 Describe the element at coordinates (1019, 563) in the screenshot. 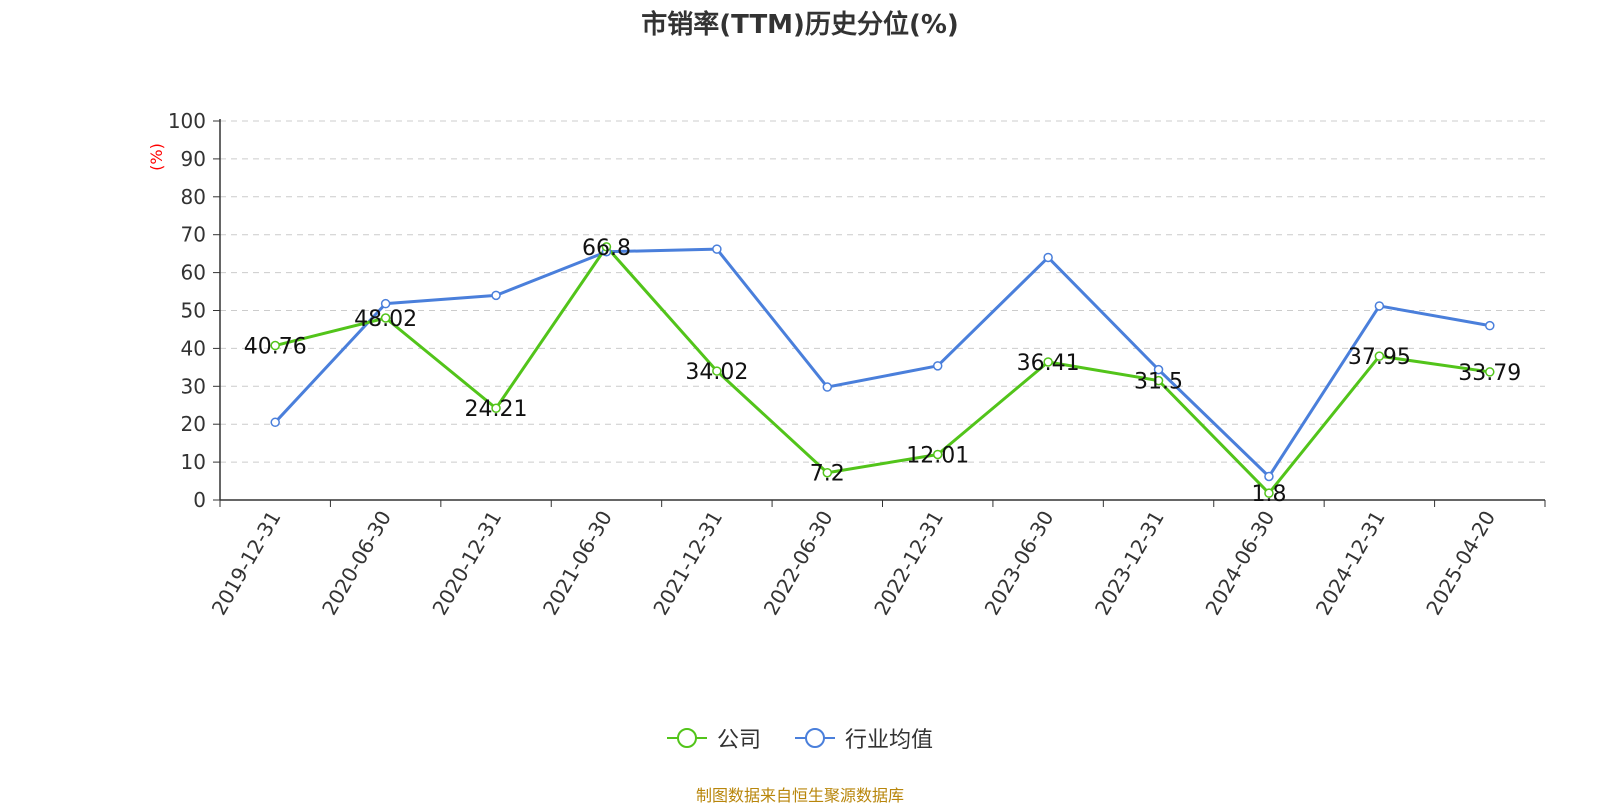

I see `x-tick-label: 2023-06-30` at that location.